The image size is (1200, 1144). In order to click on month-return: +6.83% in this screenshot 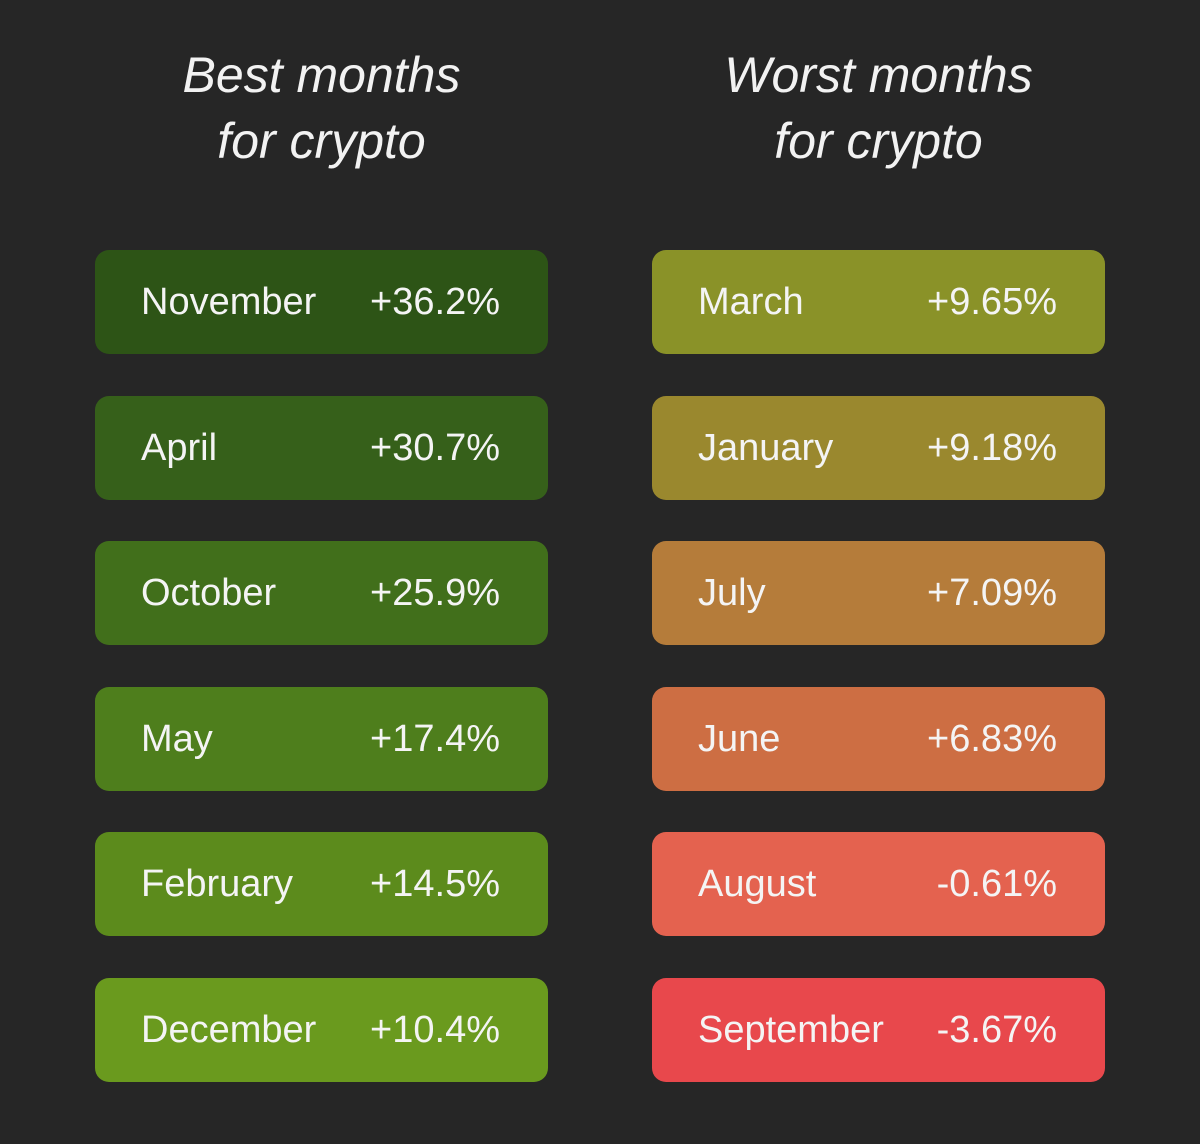, I will do `click(992, 738)`.